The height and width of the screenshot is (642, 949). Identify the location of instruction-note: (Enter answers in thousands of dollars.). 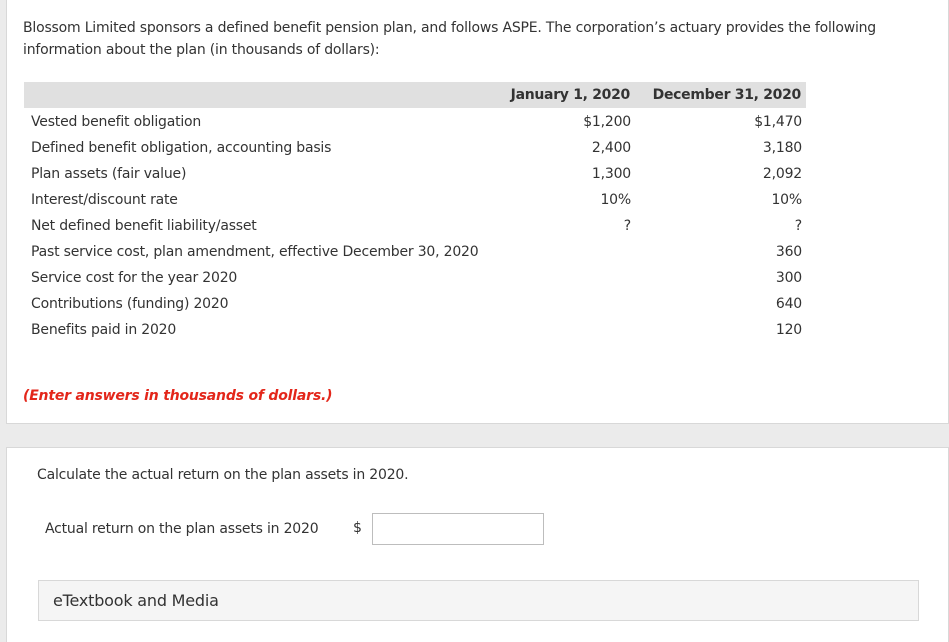
(178, 396).